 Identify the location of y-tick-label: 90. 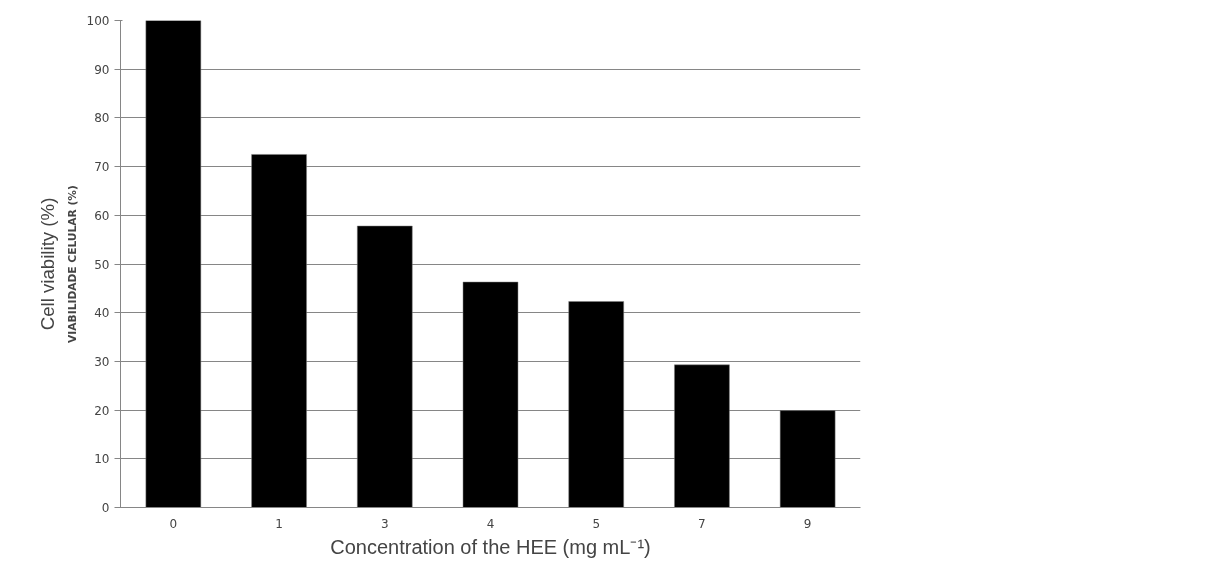
(102, 69).